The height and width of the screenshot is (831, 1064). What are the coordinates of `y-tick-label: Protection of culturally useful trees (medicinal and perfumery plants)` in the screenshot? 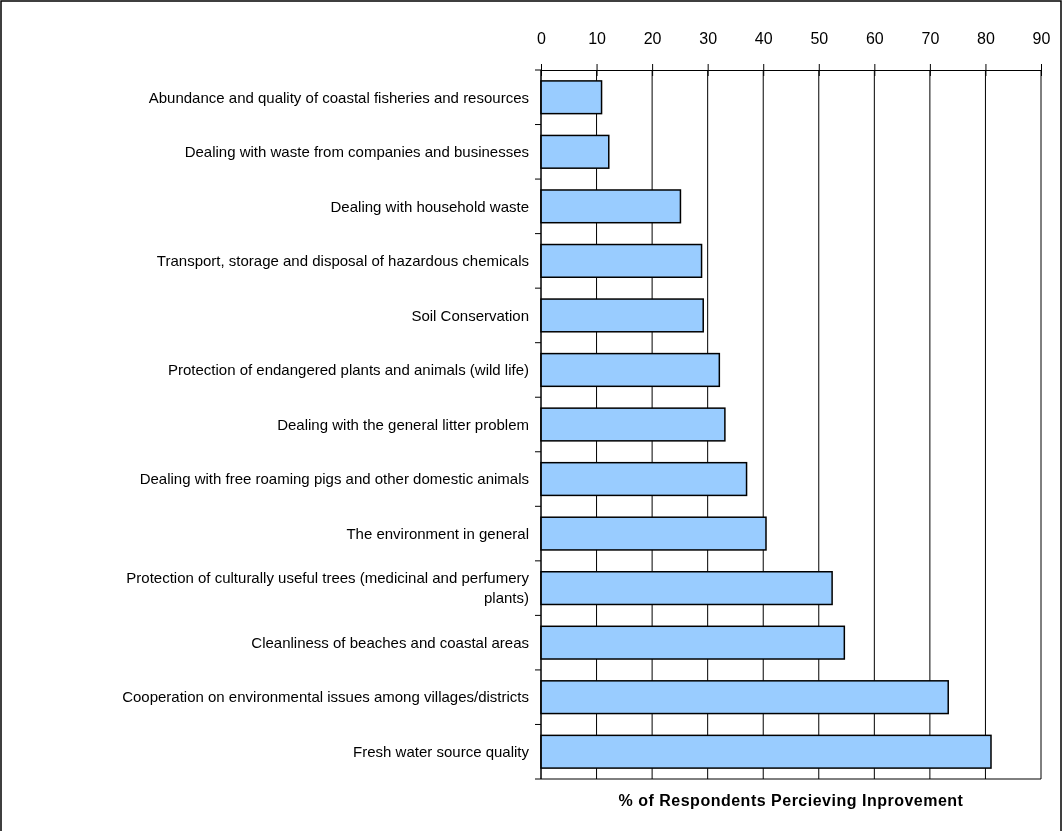 It's located at (328, 588).